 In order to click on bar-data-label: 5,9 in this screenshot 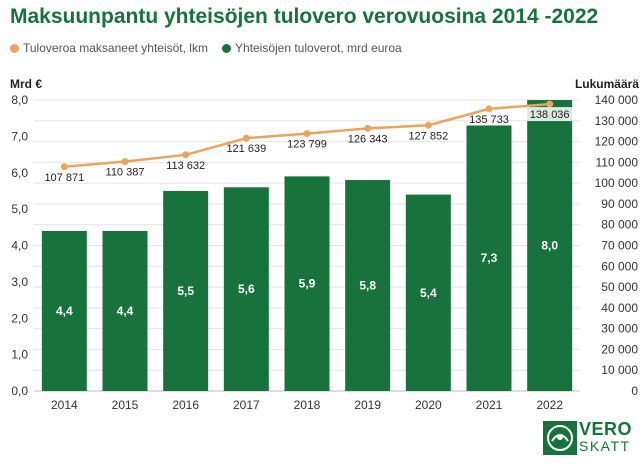, I will do `click(307, 284)`.